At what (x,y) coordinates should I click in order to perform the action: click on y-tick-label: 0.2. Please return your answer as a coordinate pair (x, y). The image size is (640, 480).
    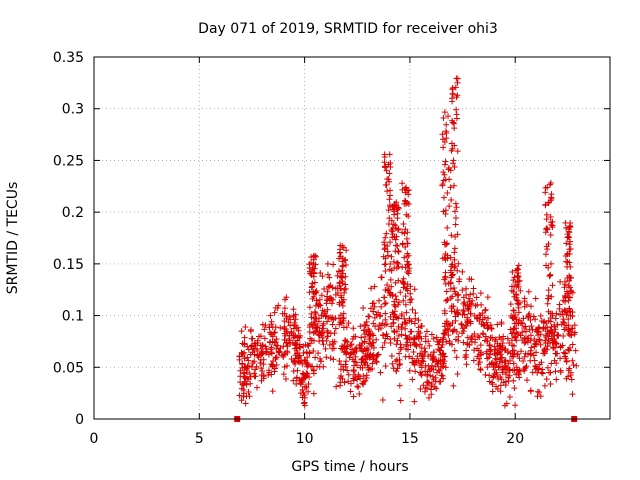
    Looking at the image, I should click on (73, 213).